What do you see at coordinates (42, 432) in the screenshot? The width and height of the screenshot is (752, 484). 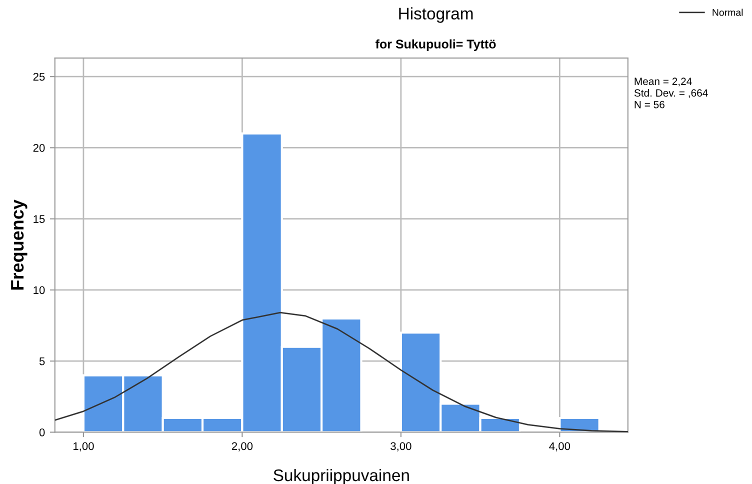 I see `y-tick-label: 0` at bounding box center [42, 432].